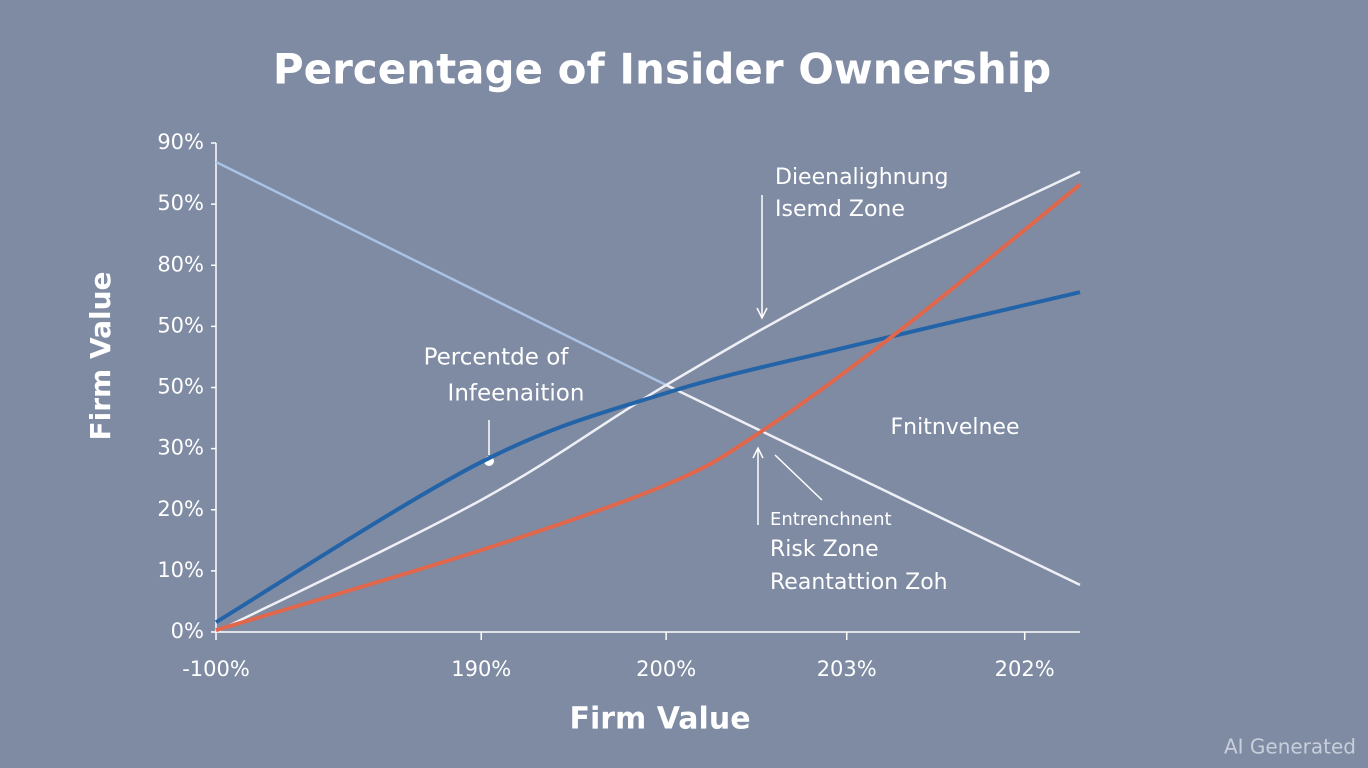  What do you see at coordinates (824, 549) in the screenshot?
I see `annotation: Risk Zone` at bounding box center [824, 549].